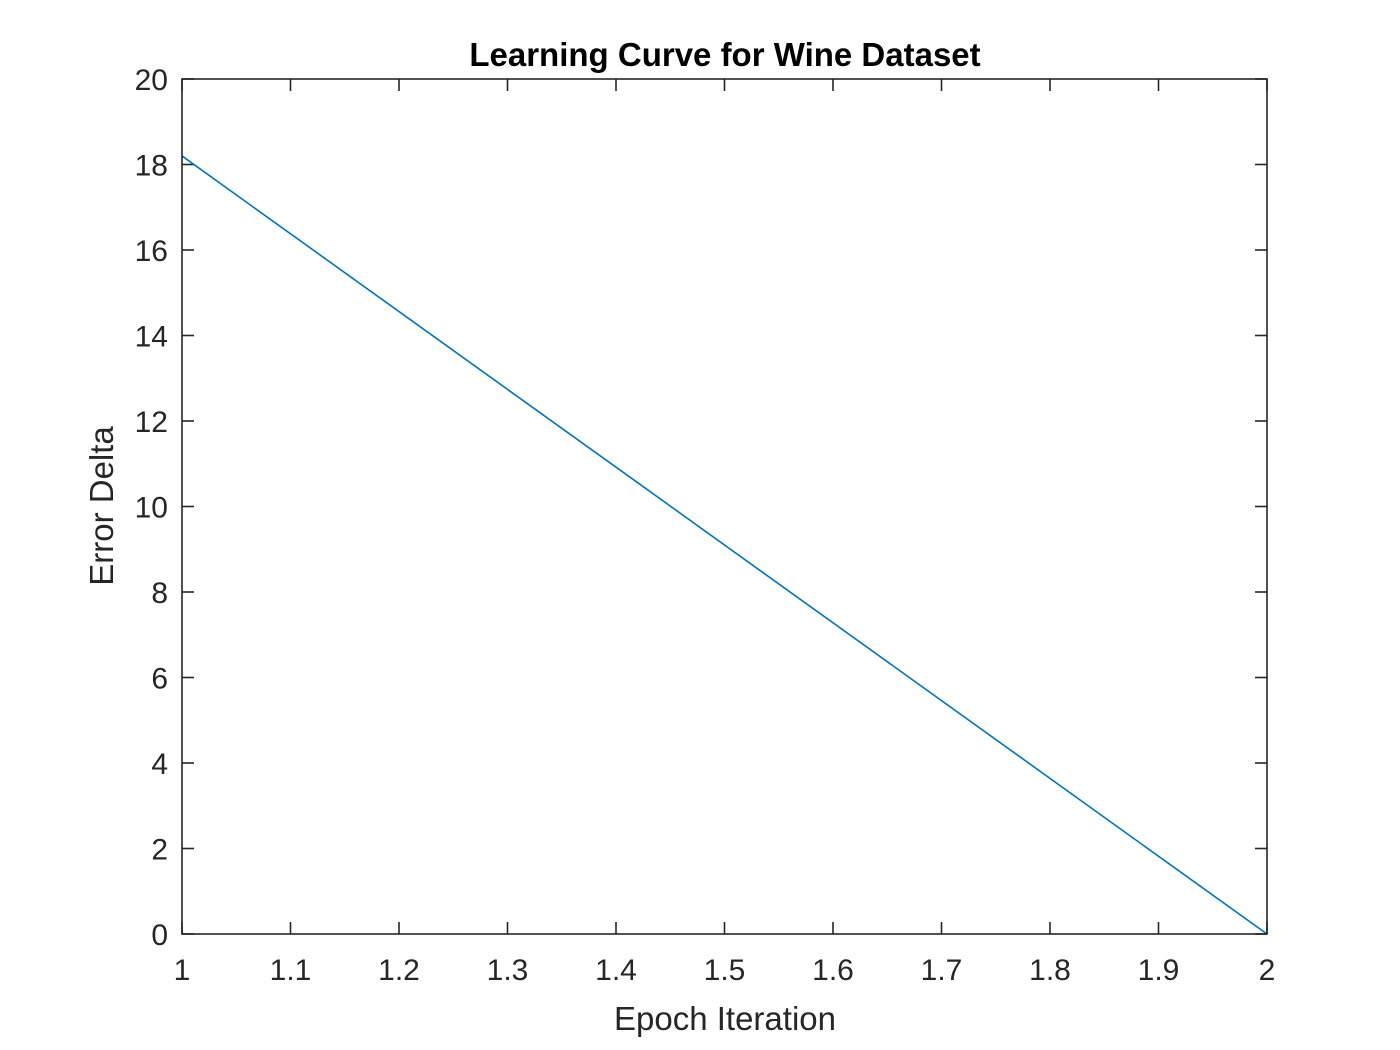 Image resolution: width=1400 pixels, height=1050 pixels. I want to click on y-tick-label: 2, so click(159, 850).